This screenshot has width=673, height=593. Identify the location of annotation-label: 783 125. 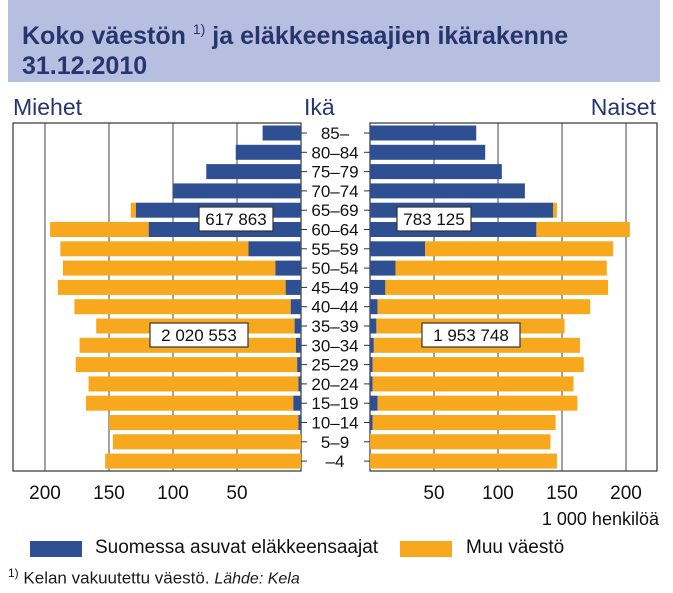
(433, 219).